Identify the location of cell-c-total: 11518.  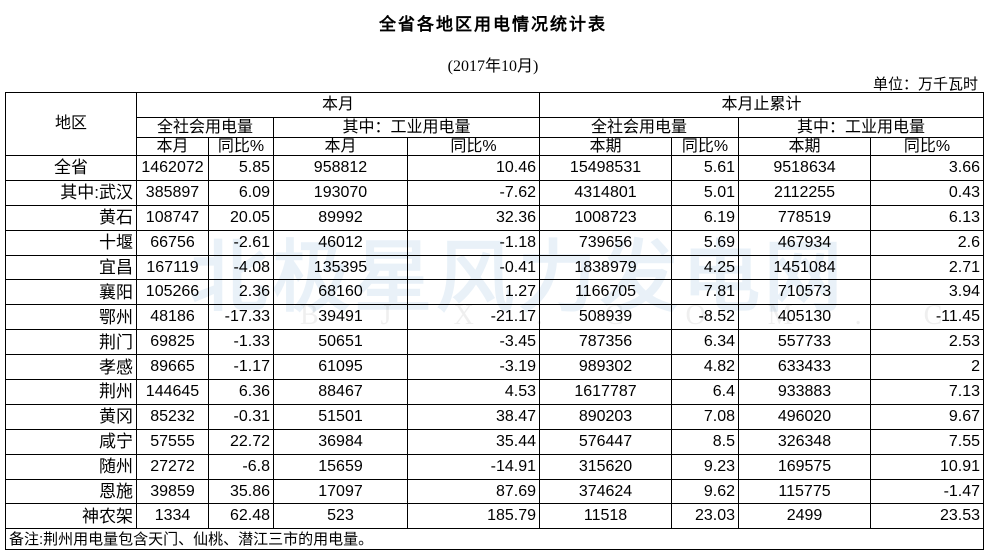
(606, 516).